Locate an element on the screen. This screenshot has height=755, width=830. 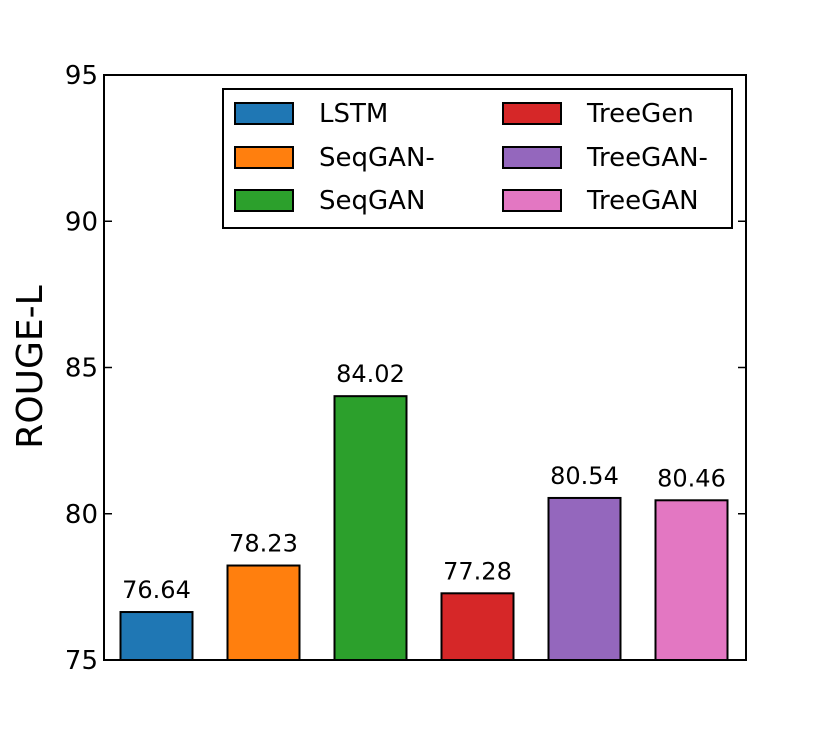
legend-box is located at coordinates (477, 158).